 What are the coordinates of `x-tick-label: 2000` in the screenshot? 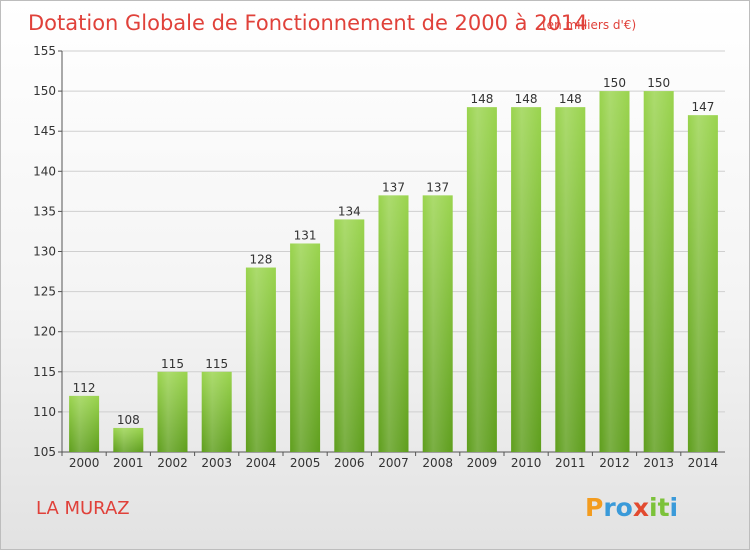 It's located at (84, 463).